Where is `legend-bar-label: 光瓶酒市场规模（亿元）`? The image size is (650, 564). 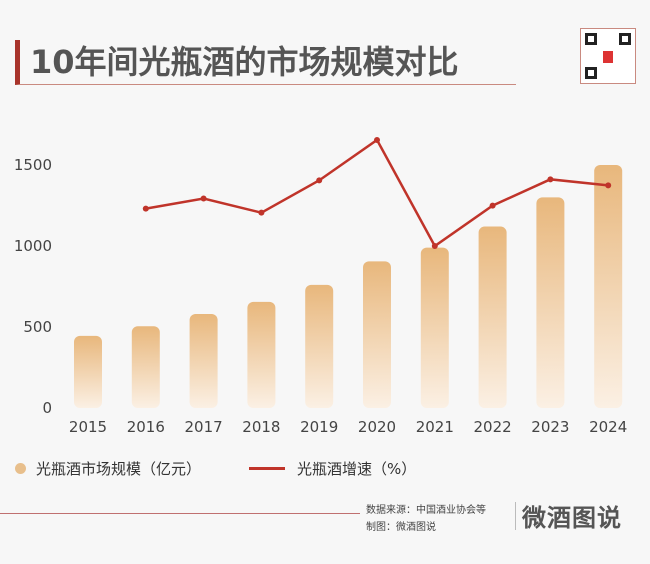 legend-bar-label: 光瓶酒市场规模（亿元） is located at coordinates (119, 469).